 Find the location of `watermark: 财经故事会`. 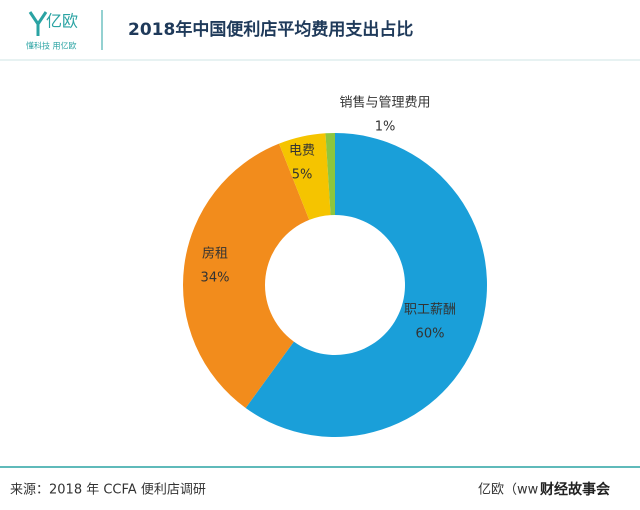

watermark: 财经故事会 is located at coordinates (575, 489).